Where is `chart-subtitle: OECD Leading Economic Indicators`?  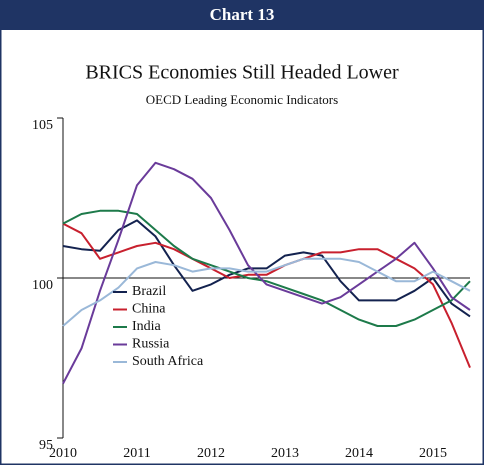
chart-subtitle: OECD Leading Economic Indicators is located at coordinates (242, 99).